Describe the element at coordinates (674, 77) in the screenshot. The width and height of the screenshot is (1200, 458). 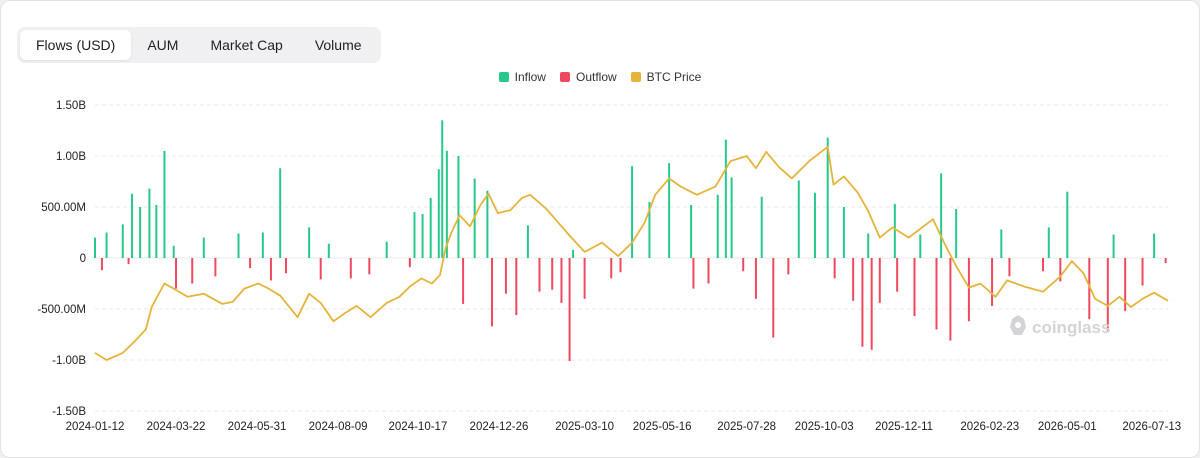
I see `legend-label-btc-price: BTC Price` at that location.